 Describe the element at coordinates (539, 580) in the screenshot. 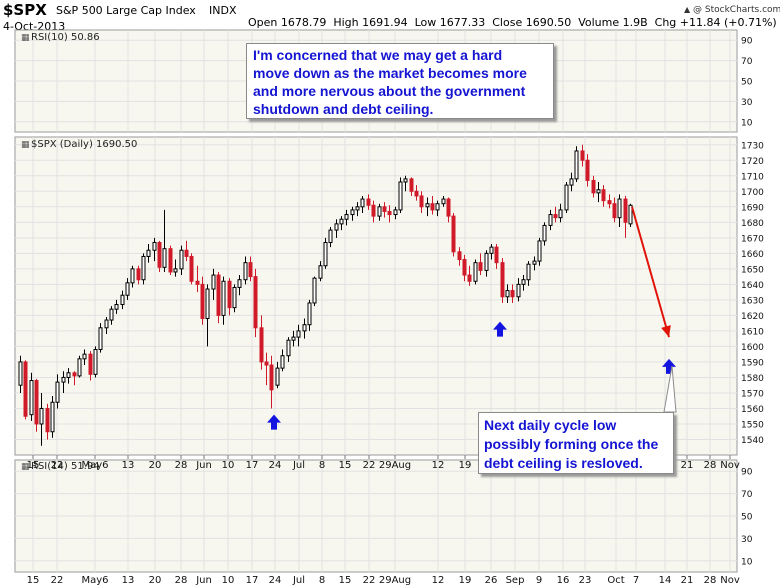

I see `x-tick-label: 9` at that location.